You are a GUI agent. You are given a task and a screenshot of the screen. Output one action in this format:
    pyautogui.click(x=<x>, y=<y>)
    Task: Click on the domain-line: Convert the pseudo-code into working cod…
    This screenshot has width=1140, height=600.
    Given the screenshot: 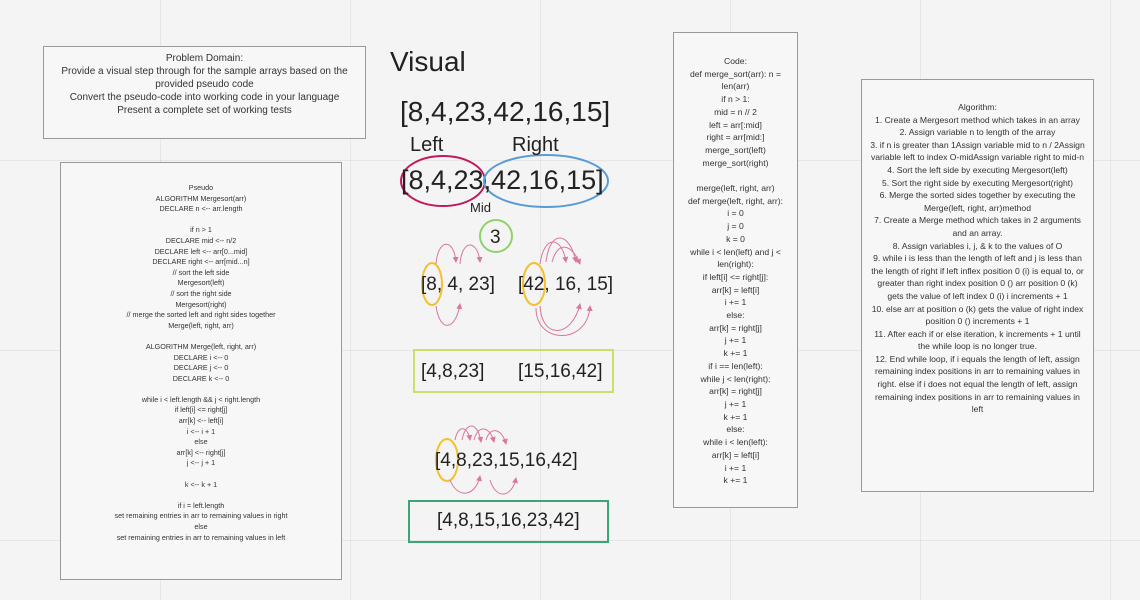 What is the action you would take?
    pyautogui.click(x=204, y=97)
    